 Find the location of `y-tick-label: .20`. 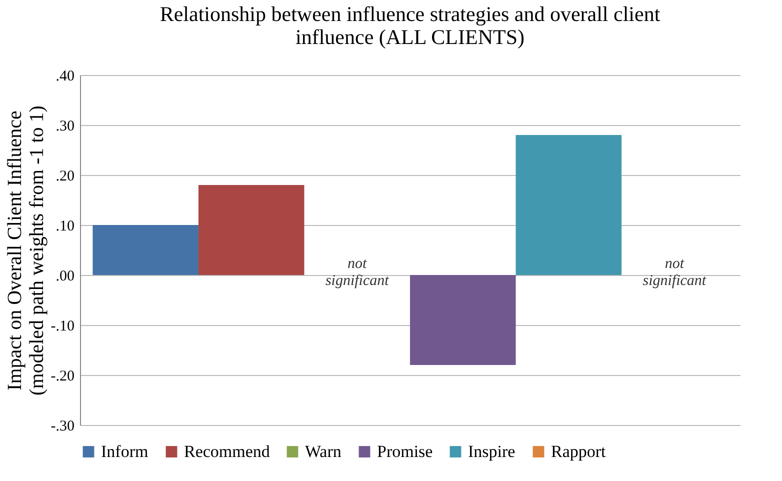

y-tick-label: .20 is located at coordinates (65, 176).